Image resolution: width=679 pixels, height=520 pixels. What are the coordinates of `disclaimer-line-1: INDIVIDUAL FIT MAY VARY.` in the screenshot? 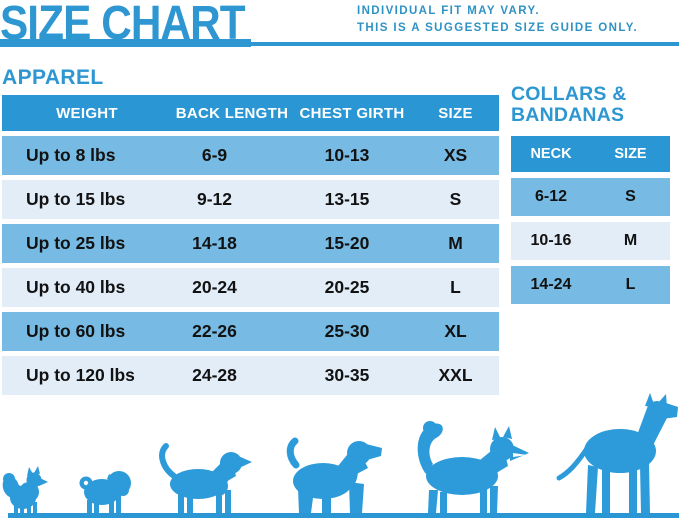 It's located at (448, 11).